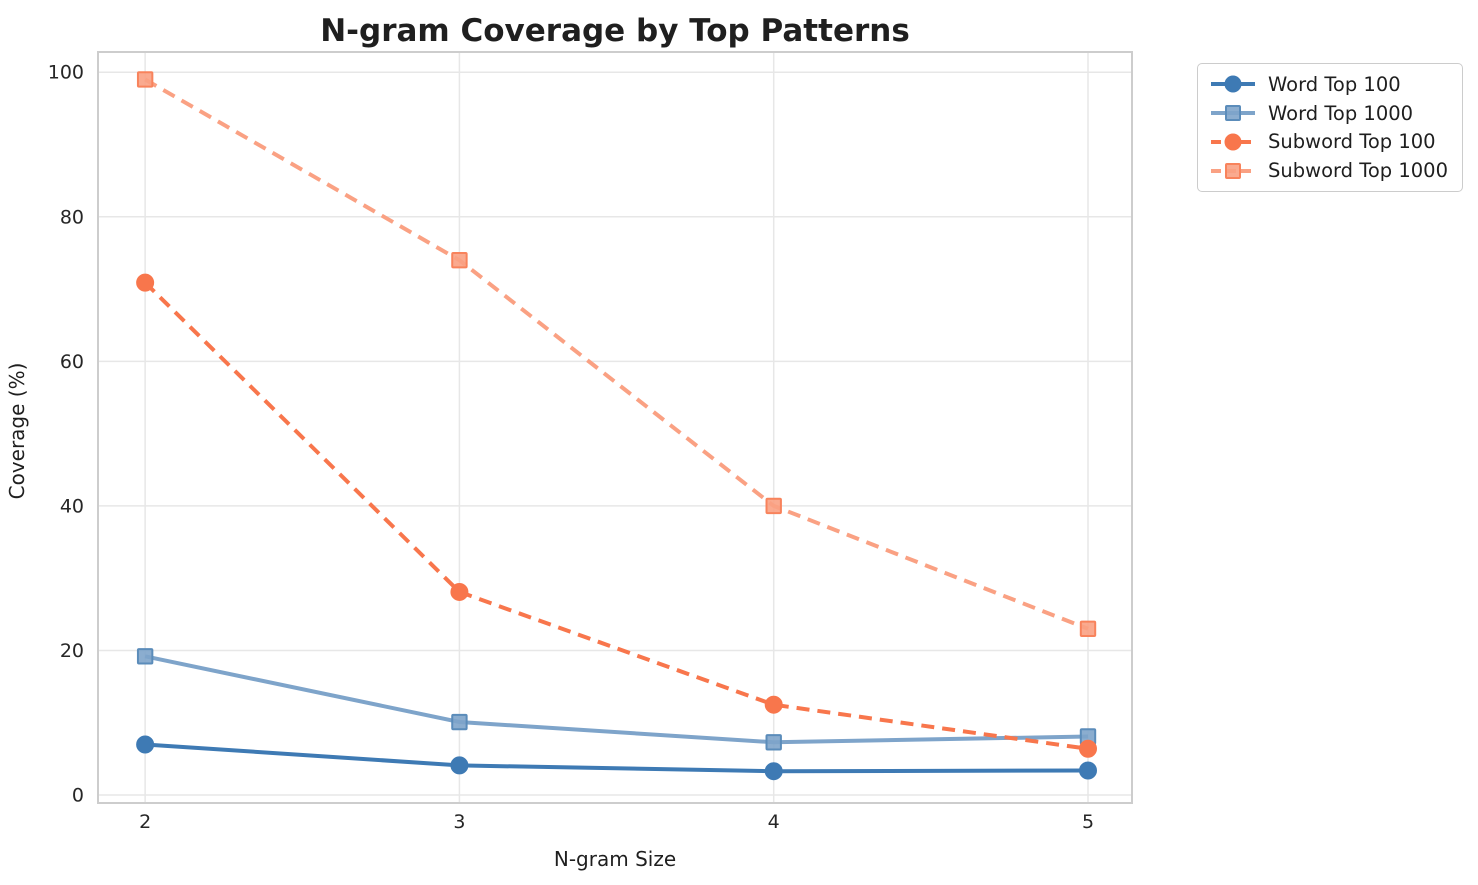  Describe the element at coordinates (66, 73) in the screenshot. I see `y-tick-label: 100` at that location.